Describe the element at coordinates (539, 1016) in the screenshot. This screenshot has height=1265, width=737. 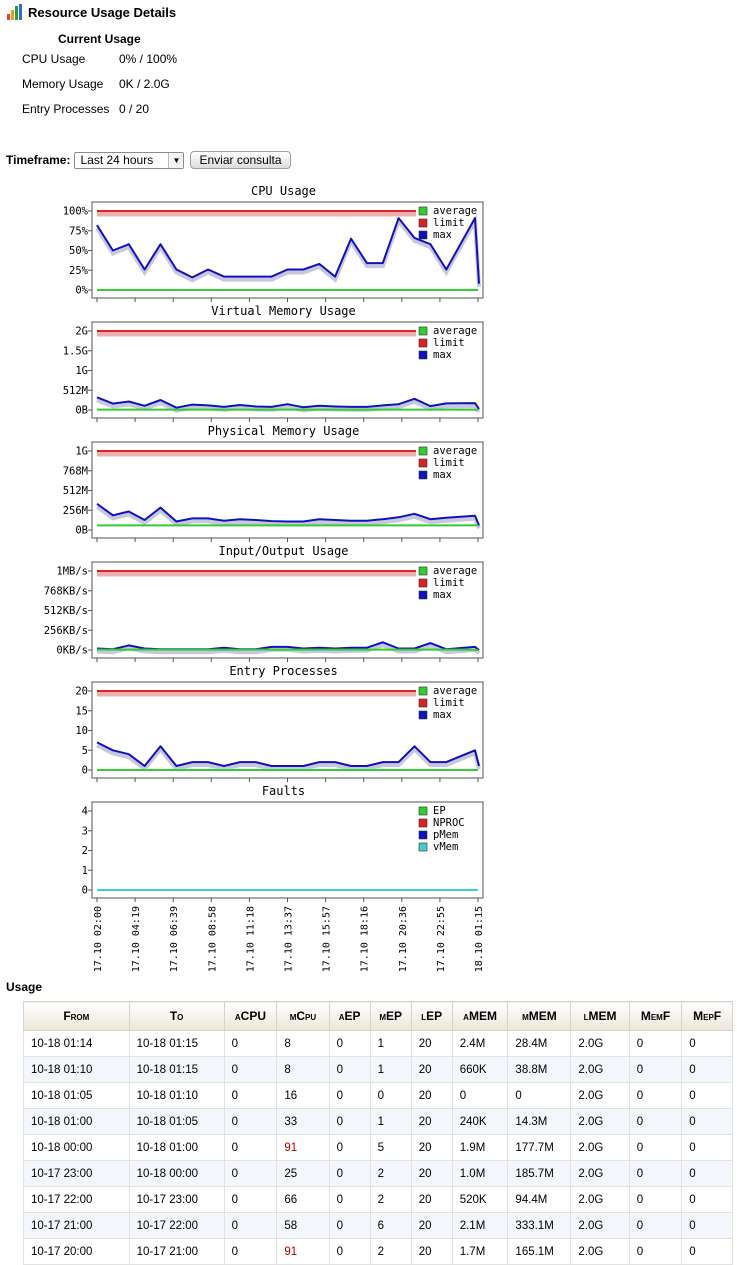
I see `column-header-mmem: mMEM` at that location.